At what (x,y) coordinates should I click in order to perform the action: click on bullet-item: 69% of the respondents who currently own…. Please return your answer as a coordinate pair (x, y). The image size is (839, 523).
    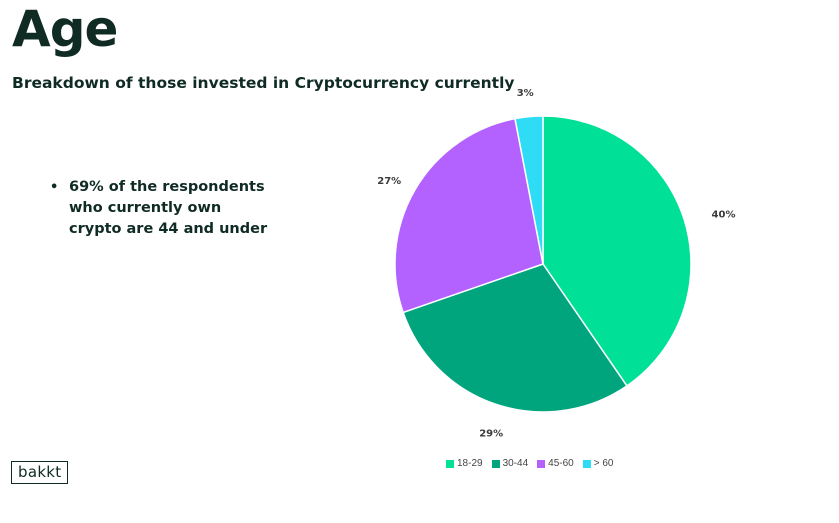
    Looking at the image, I should click on (160, 208).